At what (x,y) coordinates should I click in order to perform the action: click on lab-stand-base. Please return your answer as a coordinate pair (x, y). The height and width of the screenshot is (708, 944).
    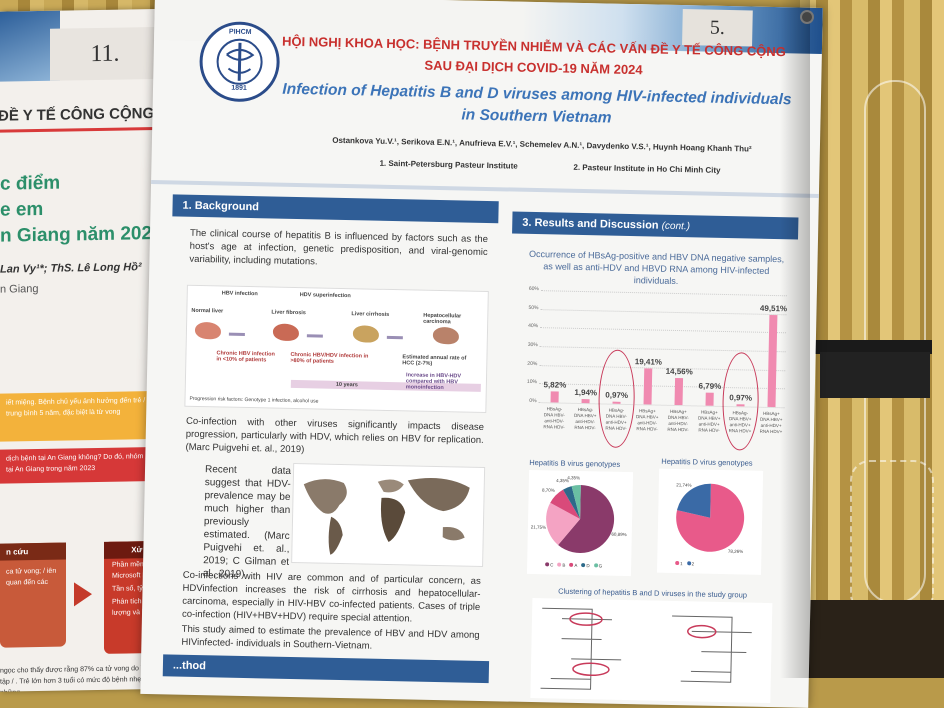
    Looking at the image, I should click on (872, 639).